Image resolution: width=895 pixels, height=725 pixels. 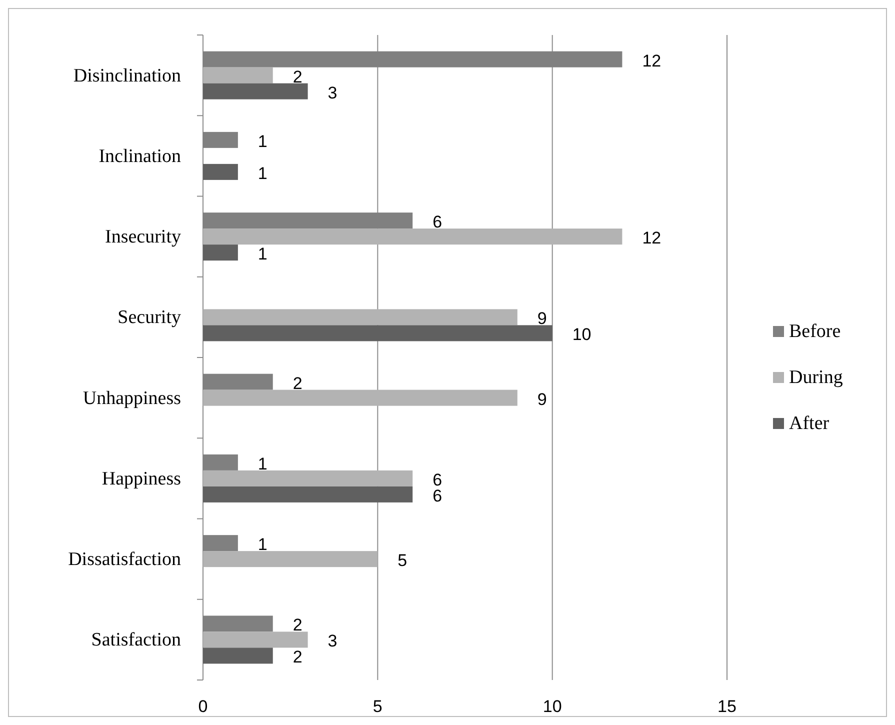 What do you see at coordinates (403, 560) in the screenshot?
I see `data-label: 5` at bounding box center [403, 560].